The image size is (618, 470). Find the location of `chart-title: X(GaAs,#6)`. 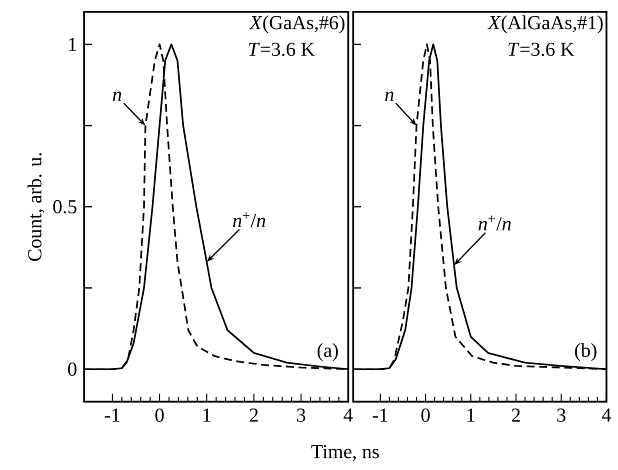

chart-title: X(GaAs,#6) is located at coordinates (296, 24).